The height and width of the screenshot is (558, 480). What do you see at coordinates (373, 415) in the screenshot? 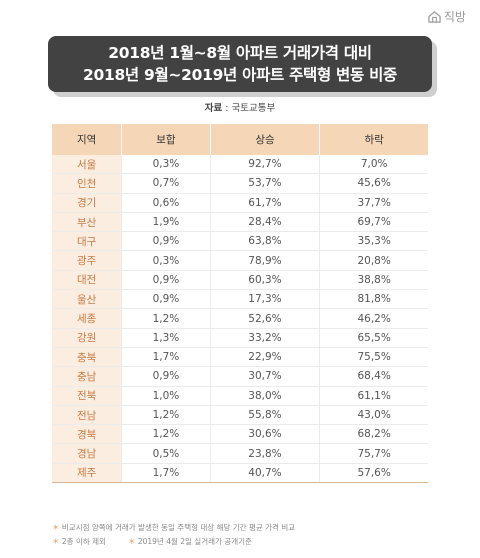
I see `cell-fall: 43,0%` at bounding box center [373, 415].